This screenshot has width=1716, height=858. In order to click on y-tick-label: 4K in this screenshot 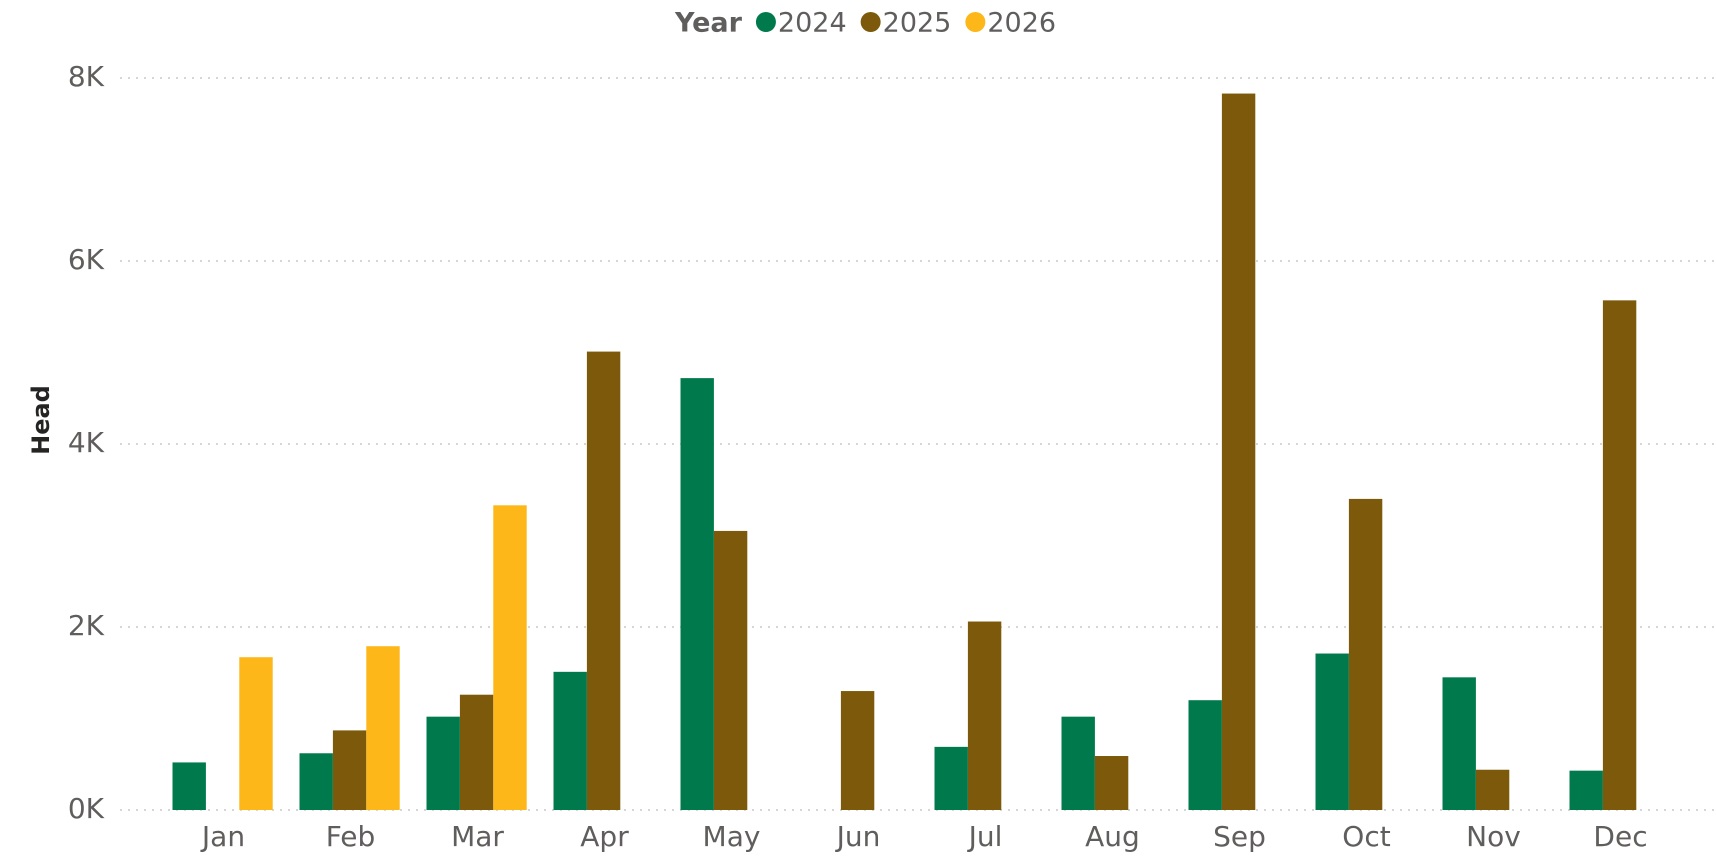, I will do `click(86, 442)`.